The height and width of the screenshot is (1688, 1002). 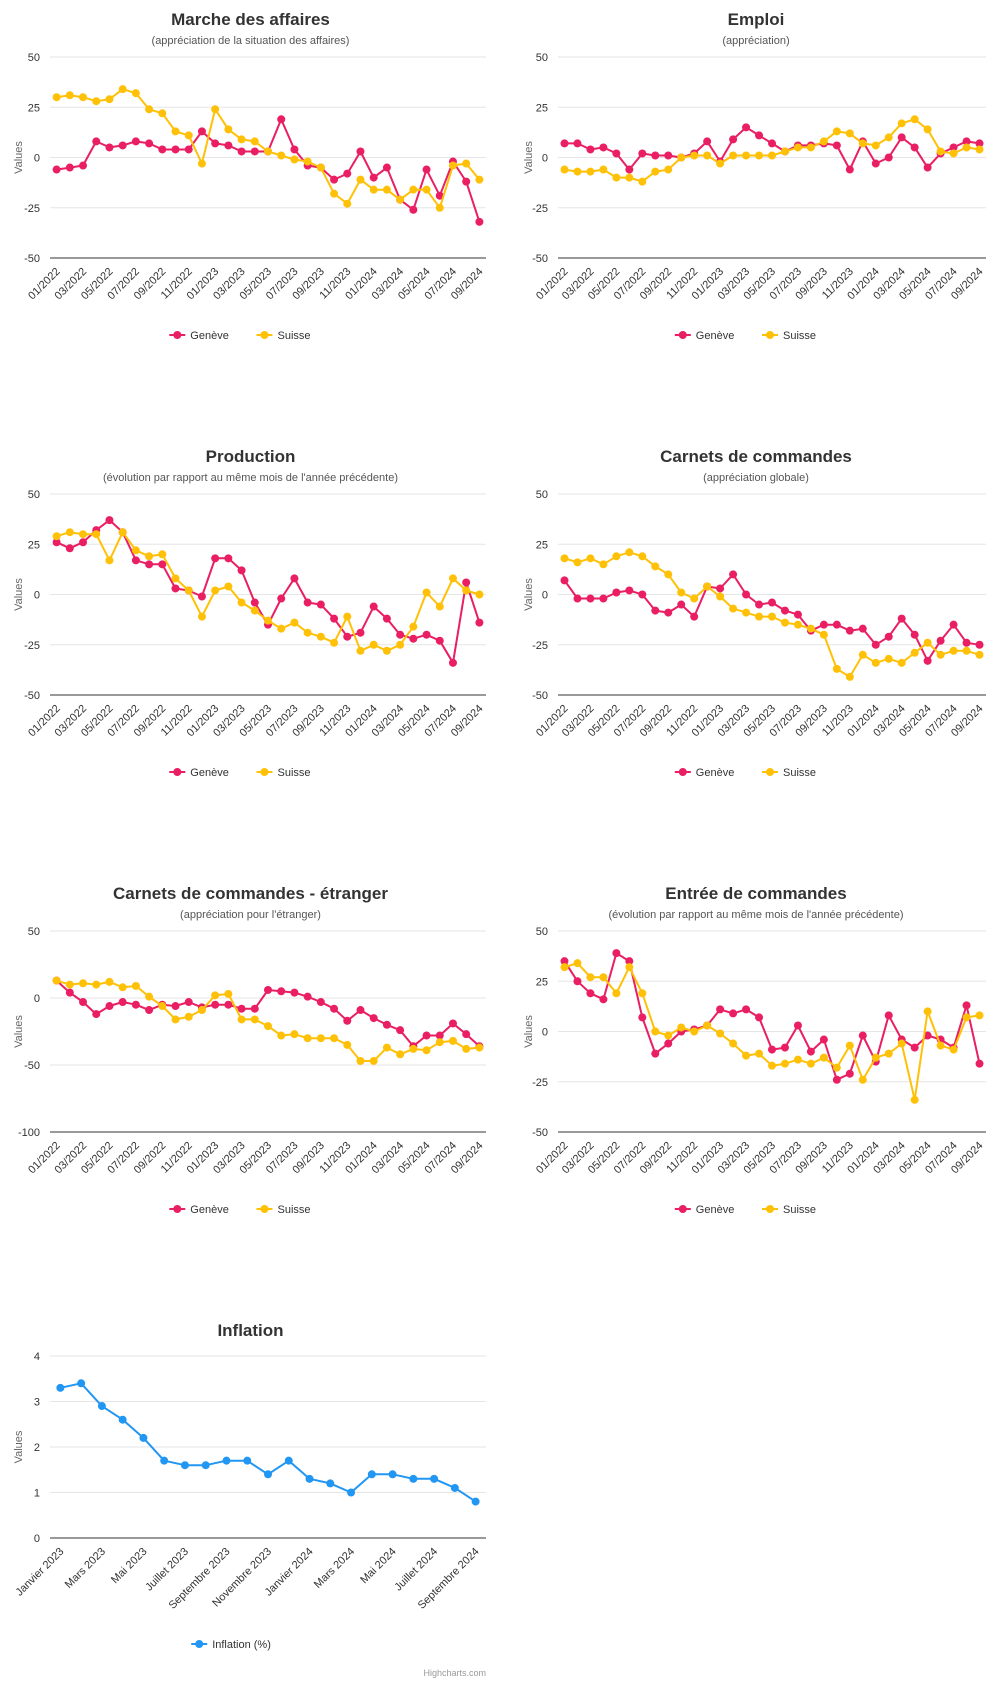 What do you see at coordinates (540, 1083) in the screenshot?
I see `y-tick-label: -25` at bounding box center [540, 1083].